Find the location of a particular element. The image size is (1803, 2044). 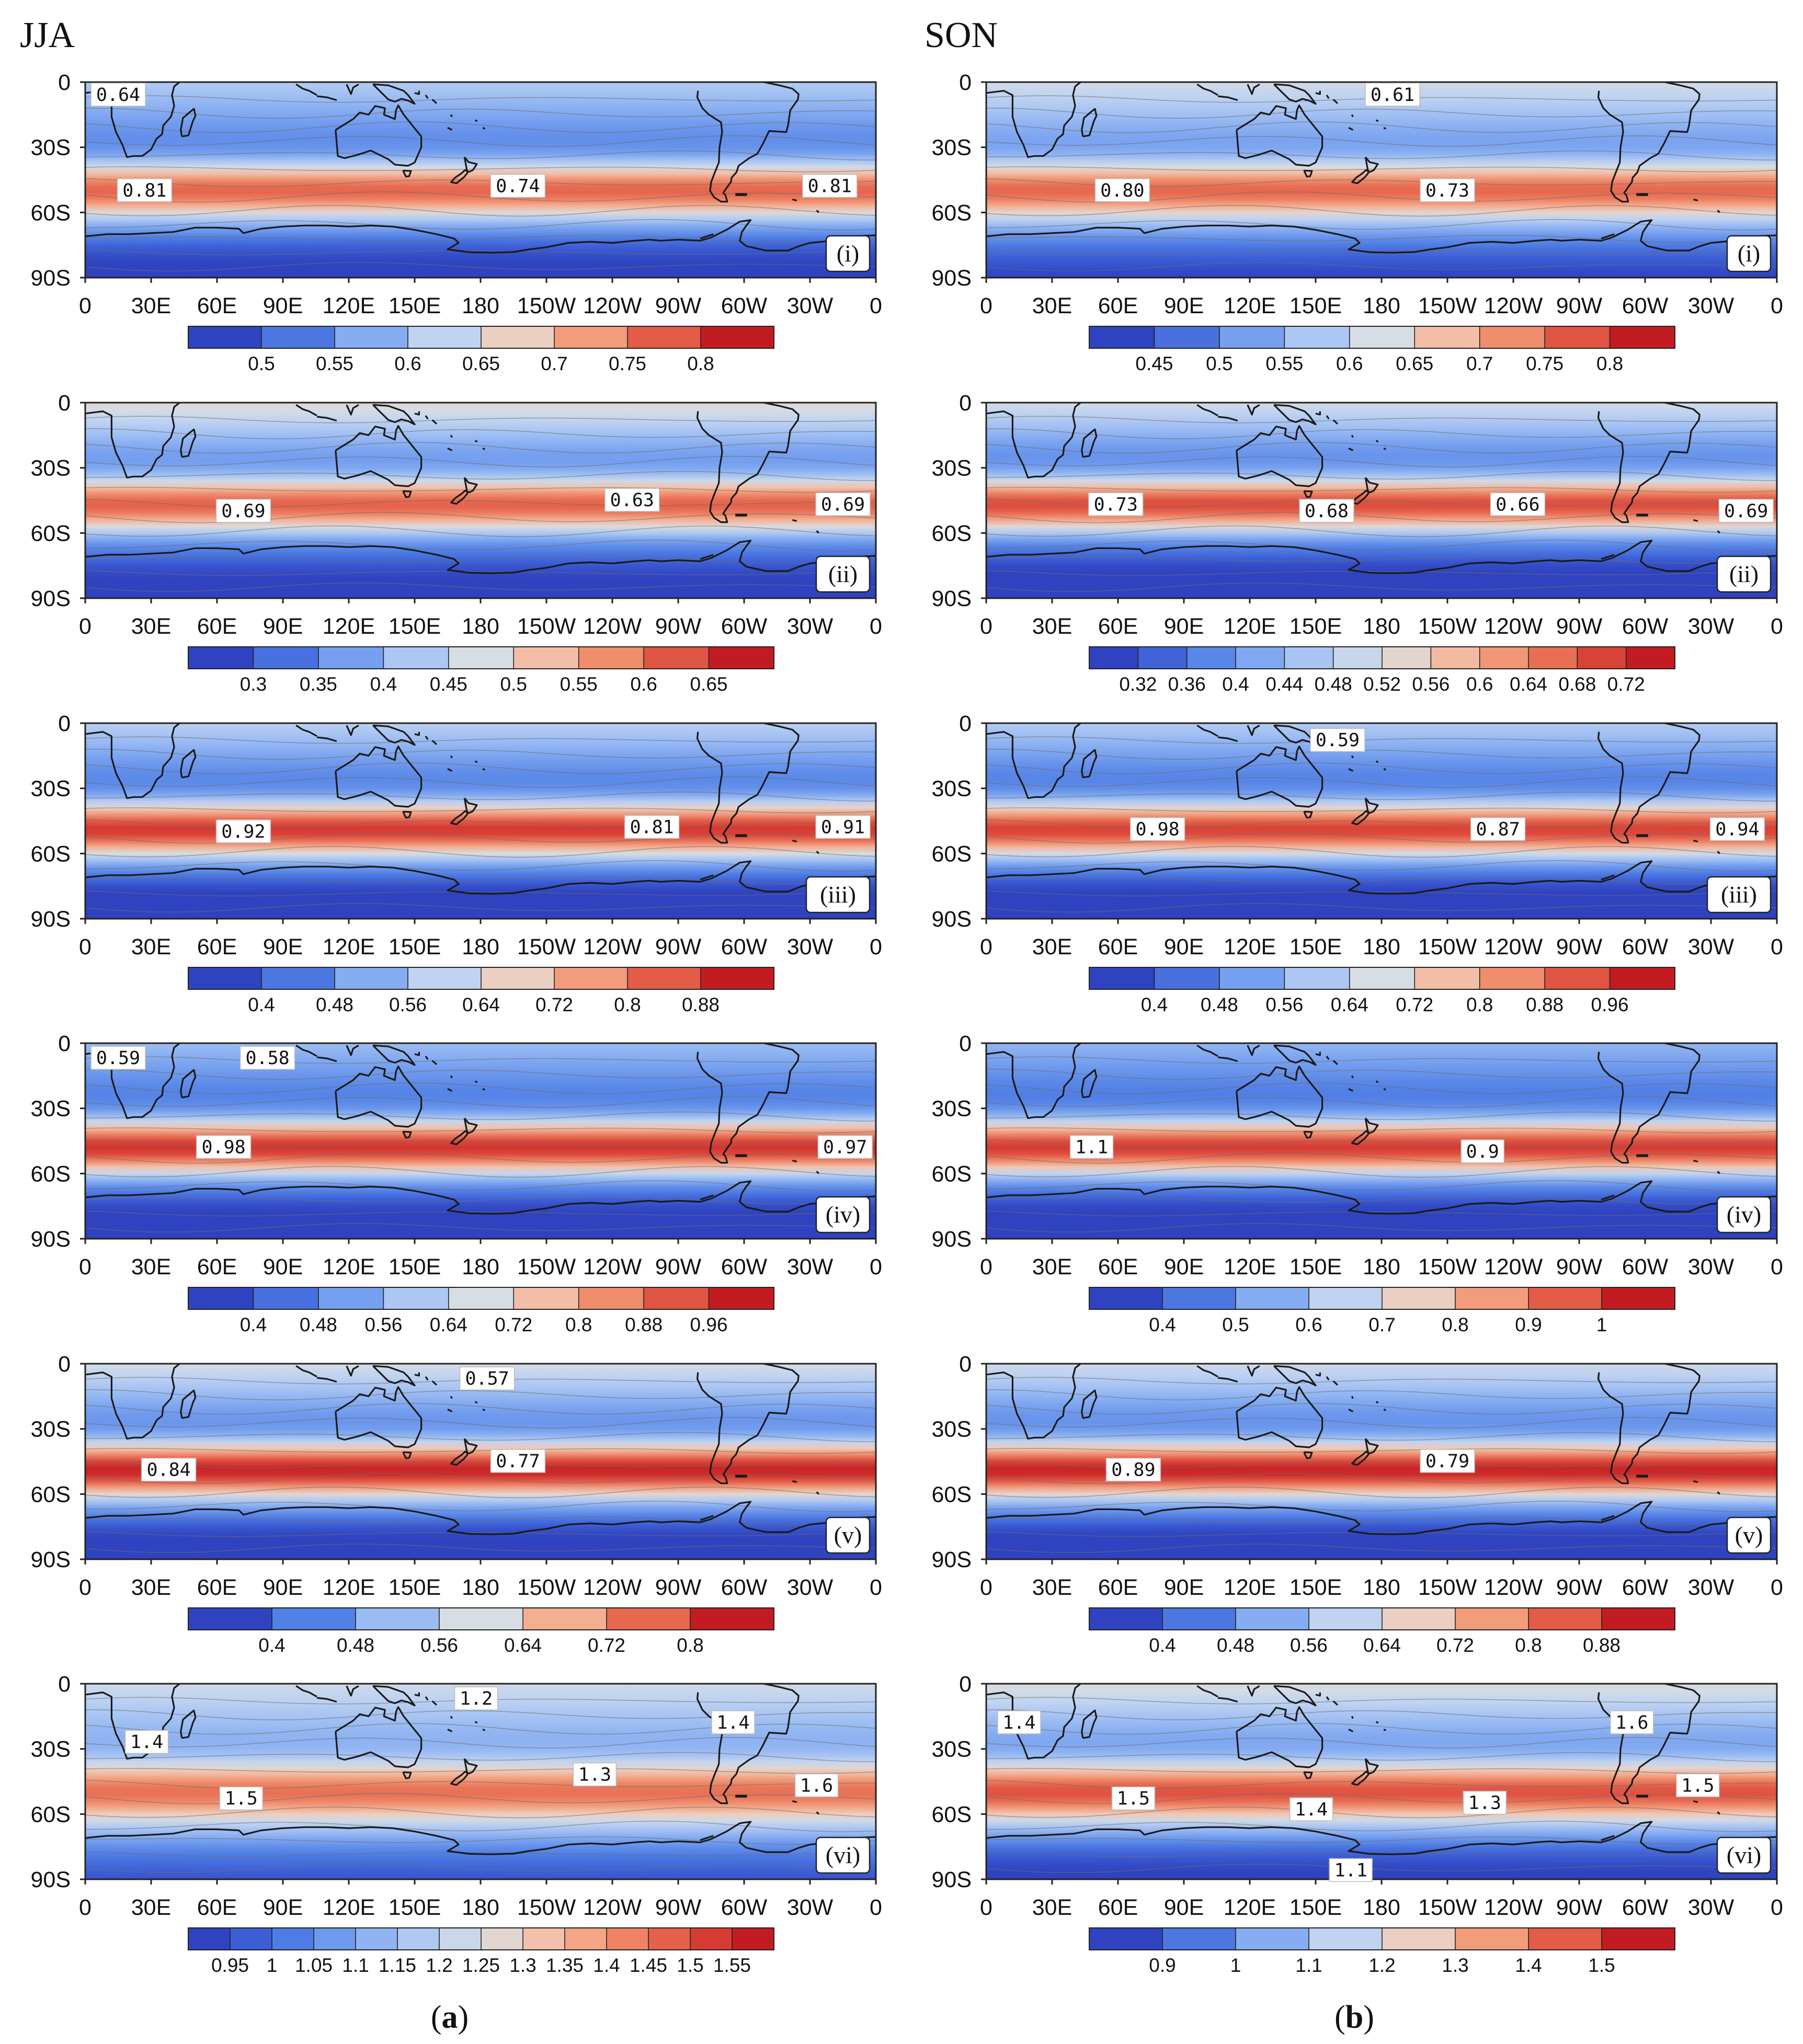

colorbar-tick-label: 0.55 is located at coordinates (579, 684).